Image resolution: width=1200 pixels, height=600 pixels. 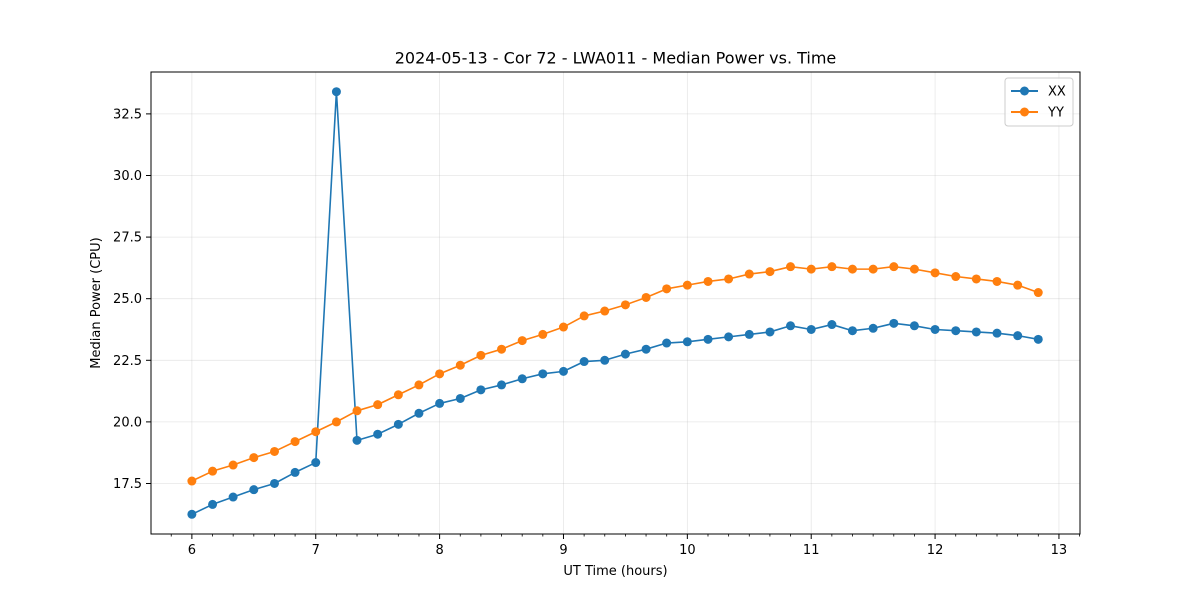 I want to click on x-tick-label: 12, so click(x=935, y=550).